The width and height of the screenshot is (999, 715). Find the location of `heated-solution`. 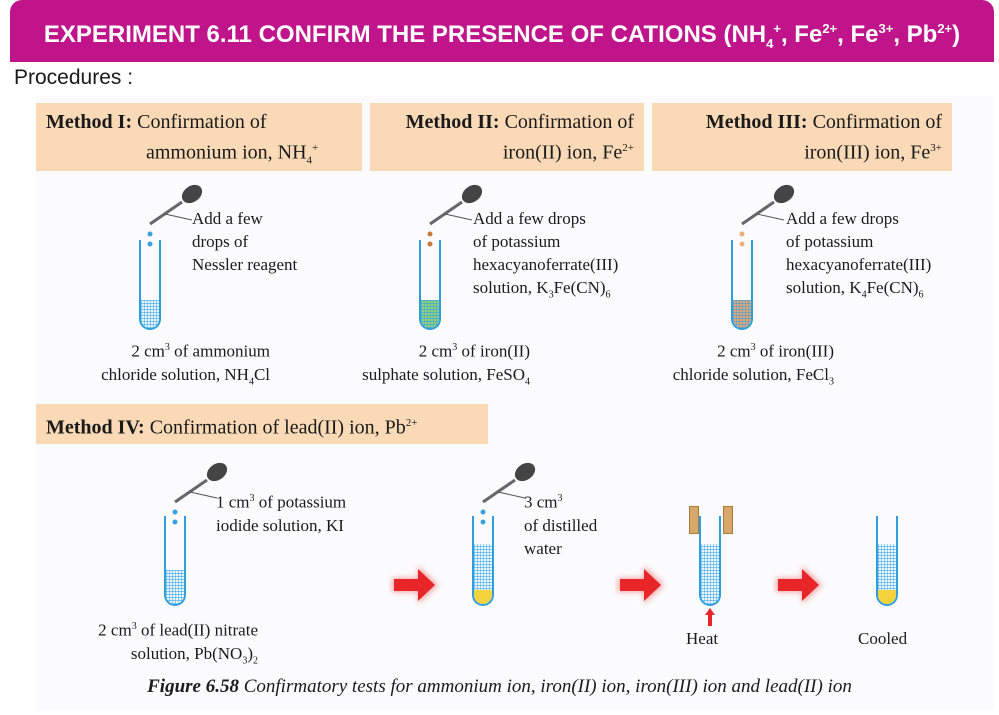

heated-solution is located at coordinates (710, 574).